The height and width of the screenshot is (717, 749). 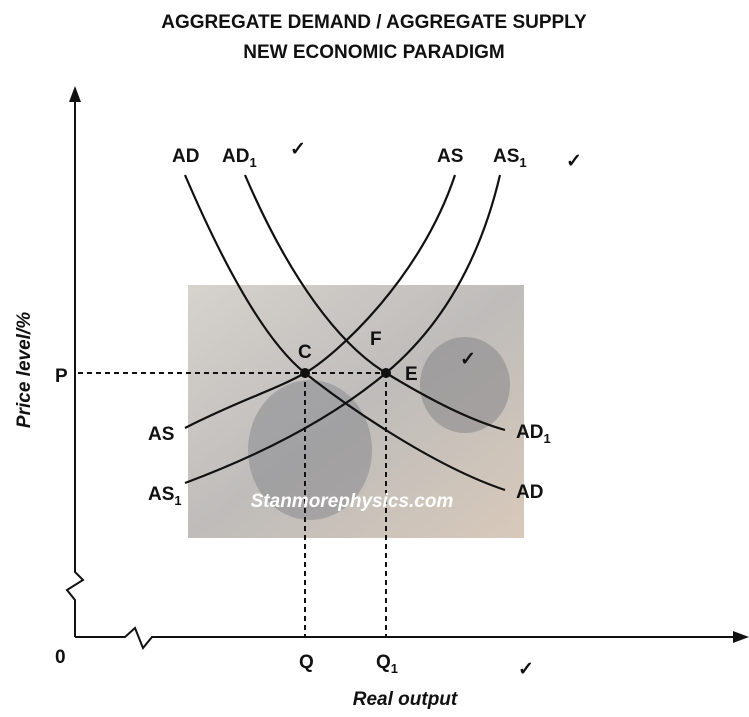 What do you see at coordinates (386, 373) in the screenshot?
I see `point-e` at bounding box center [386, 373].